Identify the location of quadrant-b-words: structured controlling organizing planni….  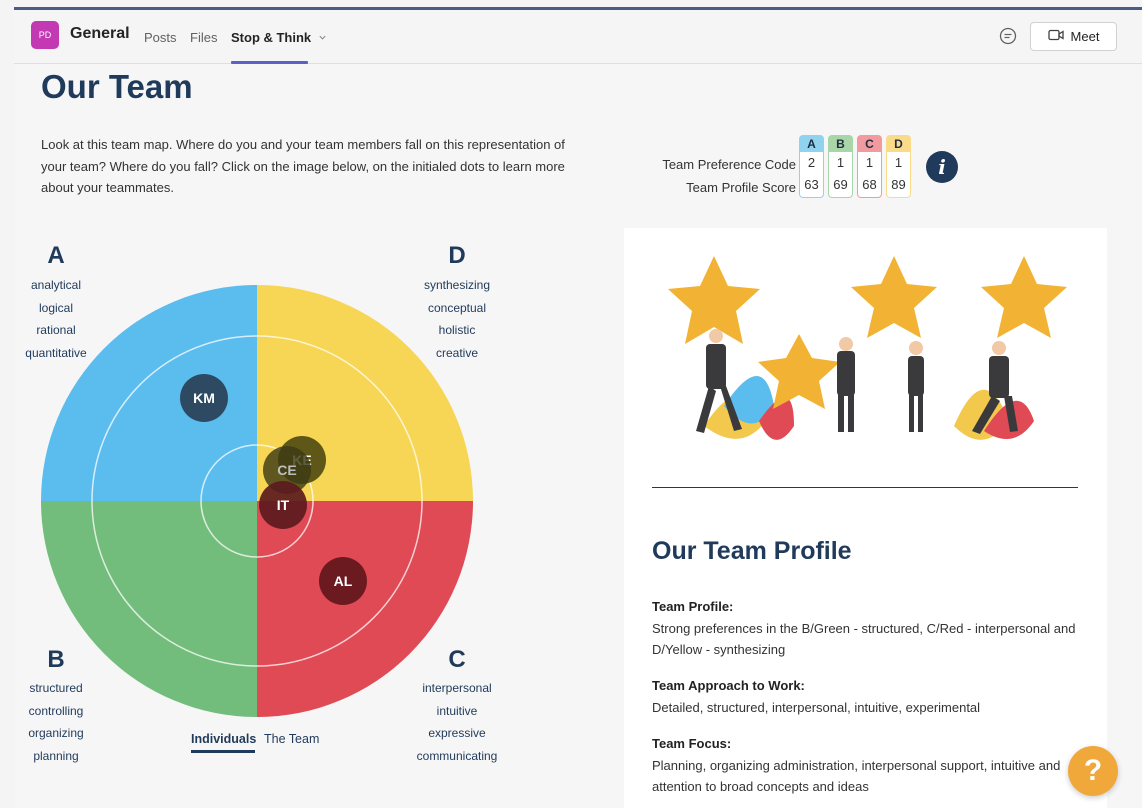
(65, 722).